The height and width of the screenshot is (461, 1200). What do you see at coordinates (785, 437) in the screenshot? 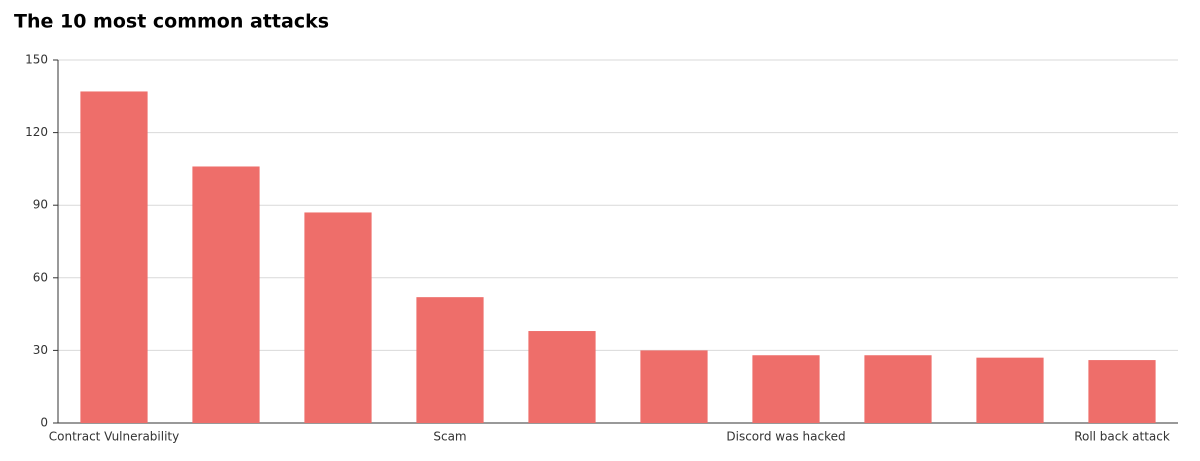
I see `x-tick-label: Discord was hacked` at bounding box center [785, 437].